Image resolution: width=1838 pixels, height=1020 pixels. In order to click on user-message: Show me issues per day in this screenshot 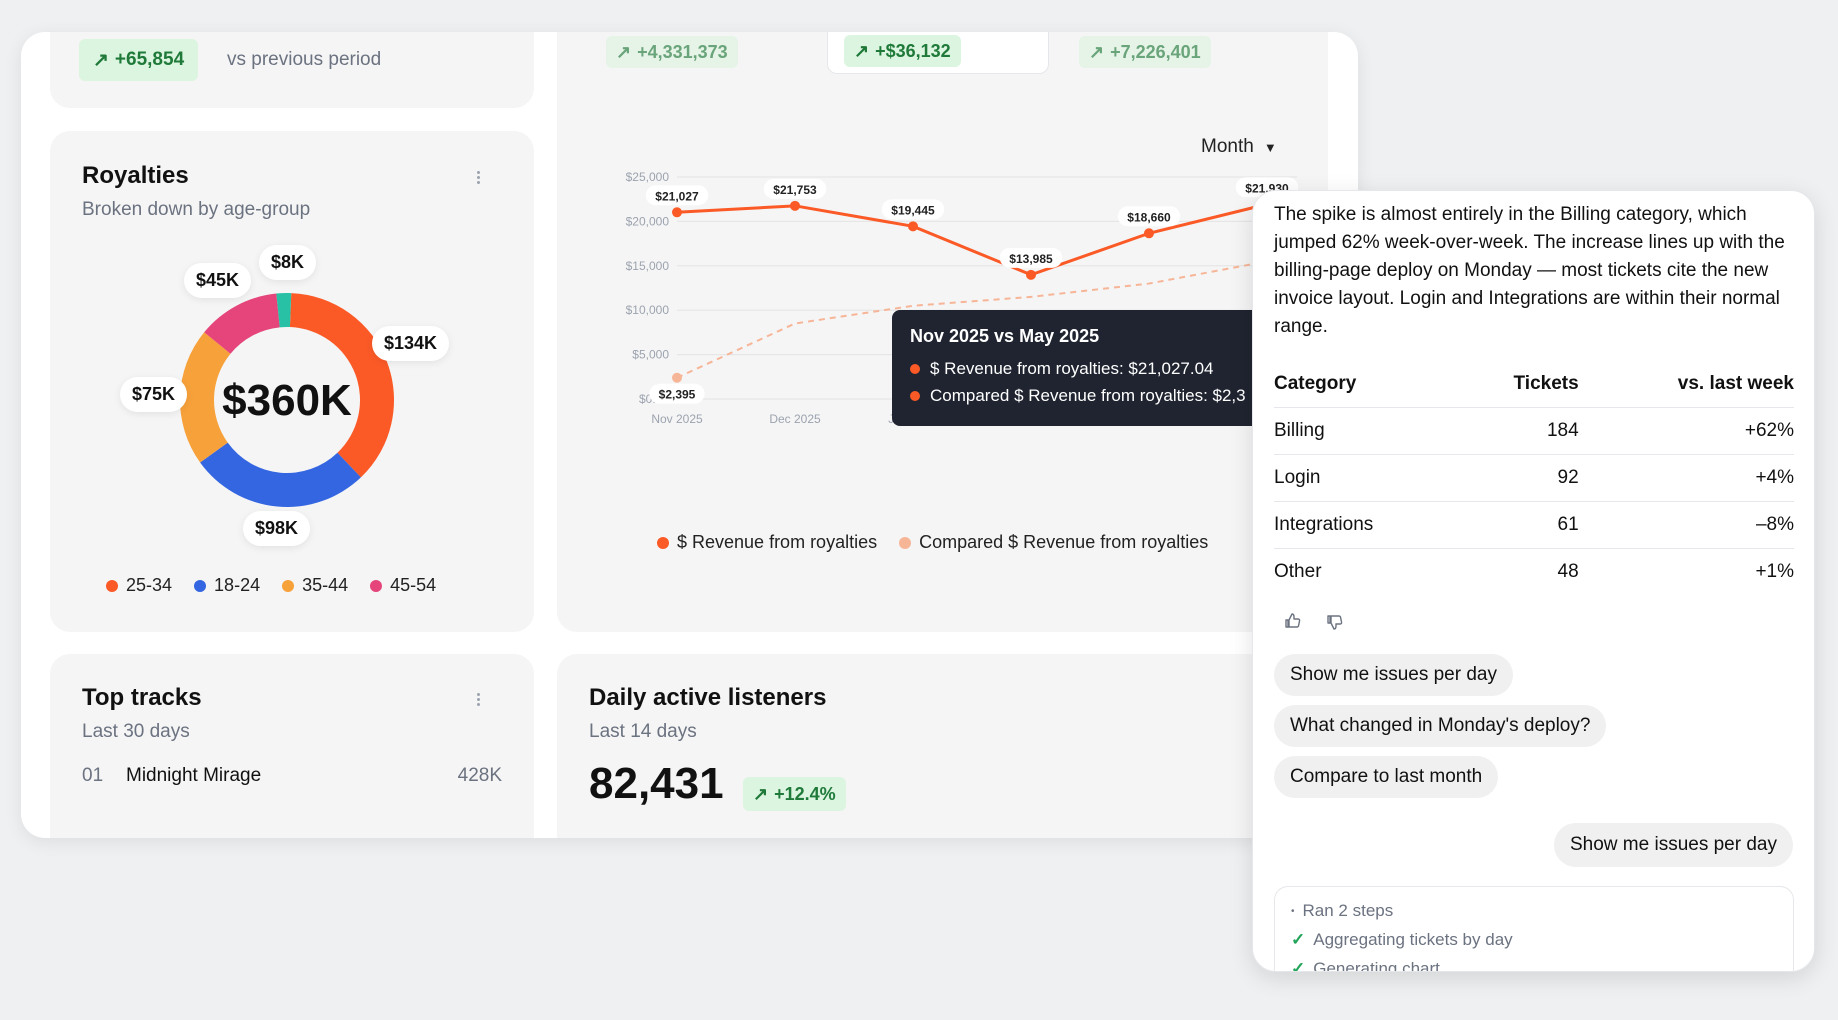, I will do `click(1673, 845)`.